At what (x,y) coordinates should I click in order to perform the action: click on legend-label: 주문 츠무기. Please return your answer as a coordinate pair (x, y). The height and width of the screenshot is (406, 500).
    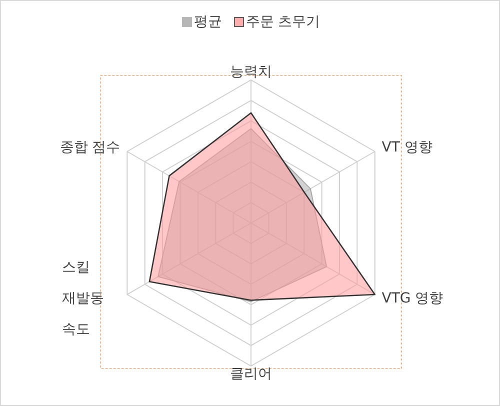
    Looking at the image, I should click on (283, 22).